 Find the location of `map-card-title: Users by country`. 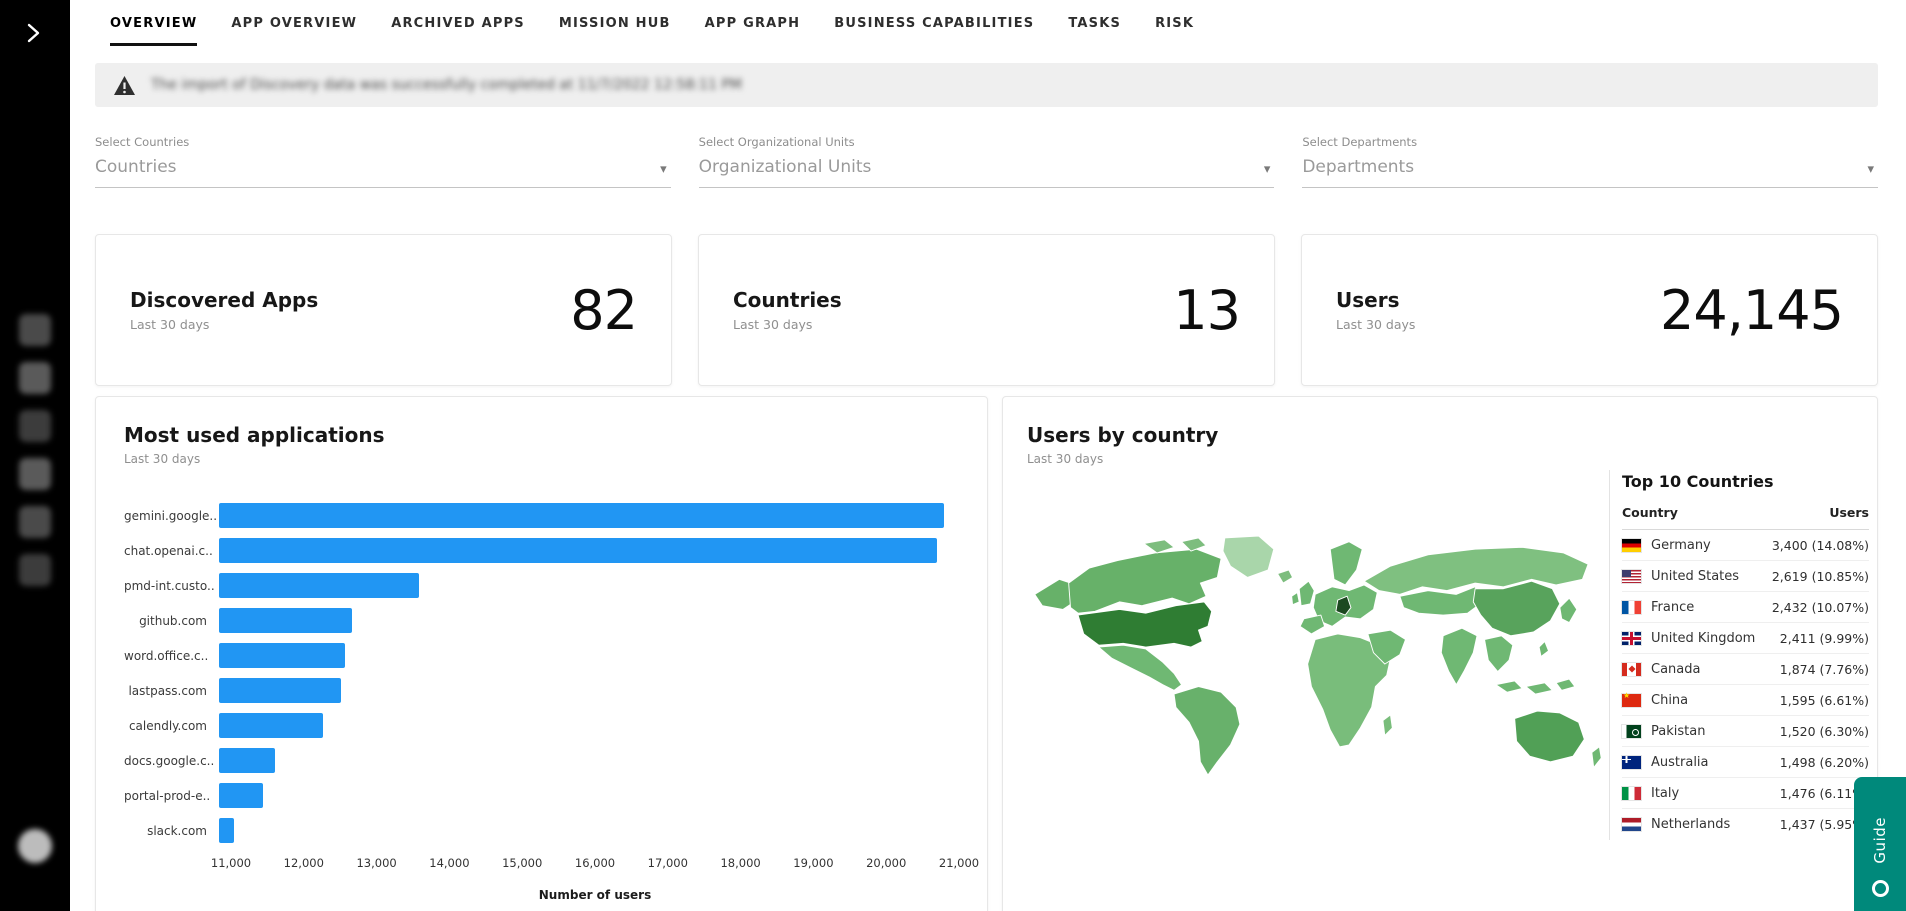

map-card-title: Users by country is located at coordinates (1123, 435).